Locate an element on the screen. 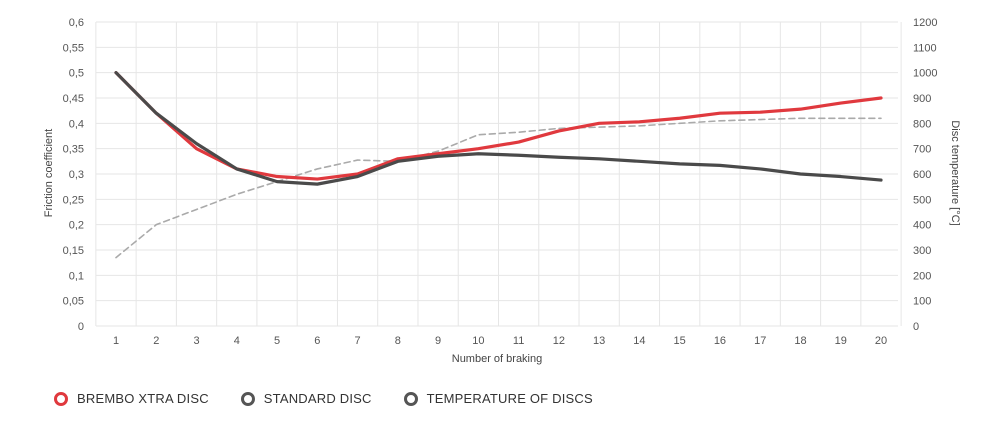 Image resolution: width=986 pixels, height=440 pixels. x-tick-label: 16 is located at coordinates (720, 341).